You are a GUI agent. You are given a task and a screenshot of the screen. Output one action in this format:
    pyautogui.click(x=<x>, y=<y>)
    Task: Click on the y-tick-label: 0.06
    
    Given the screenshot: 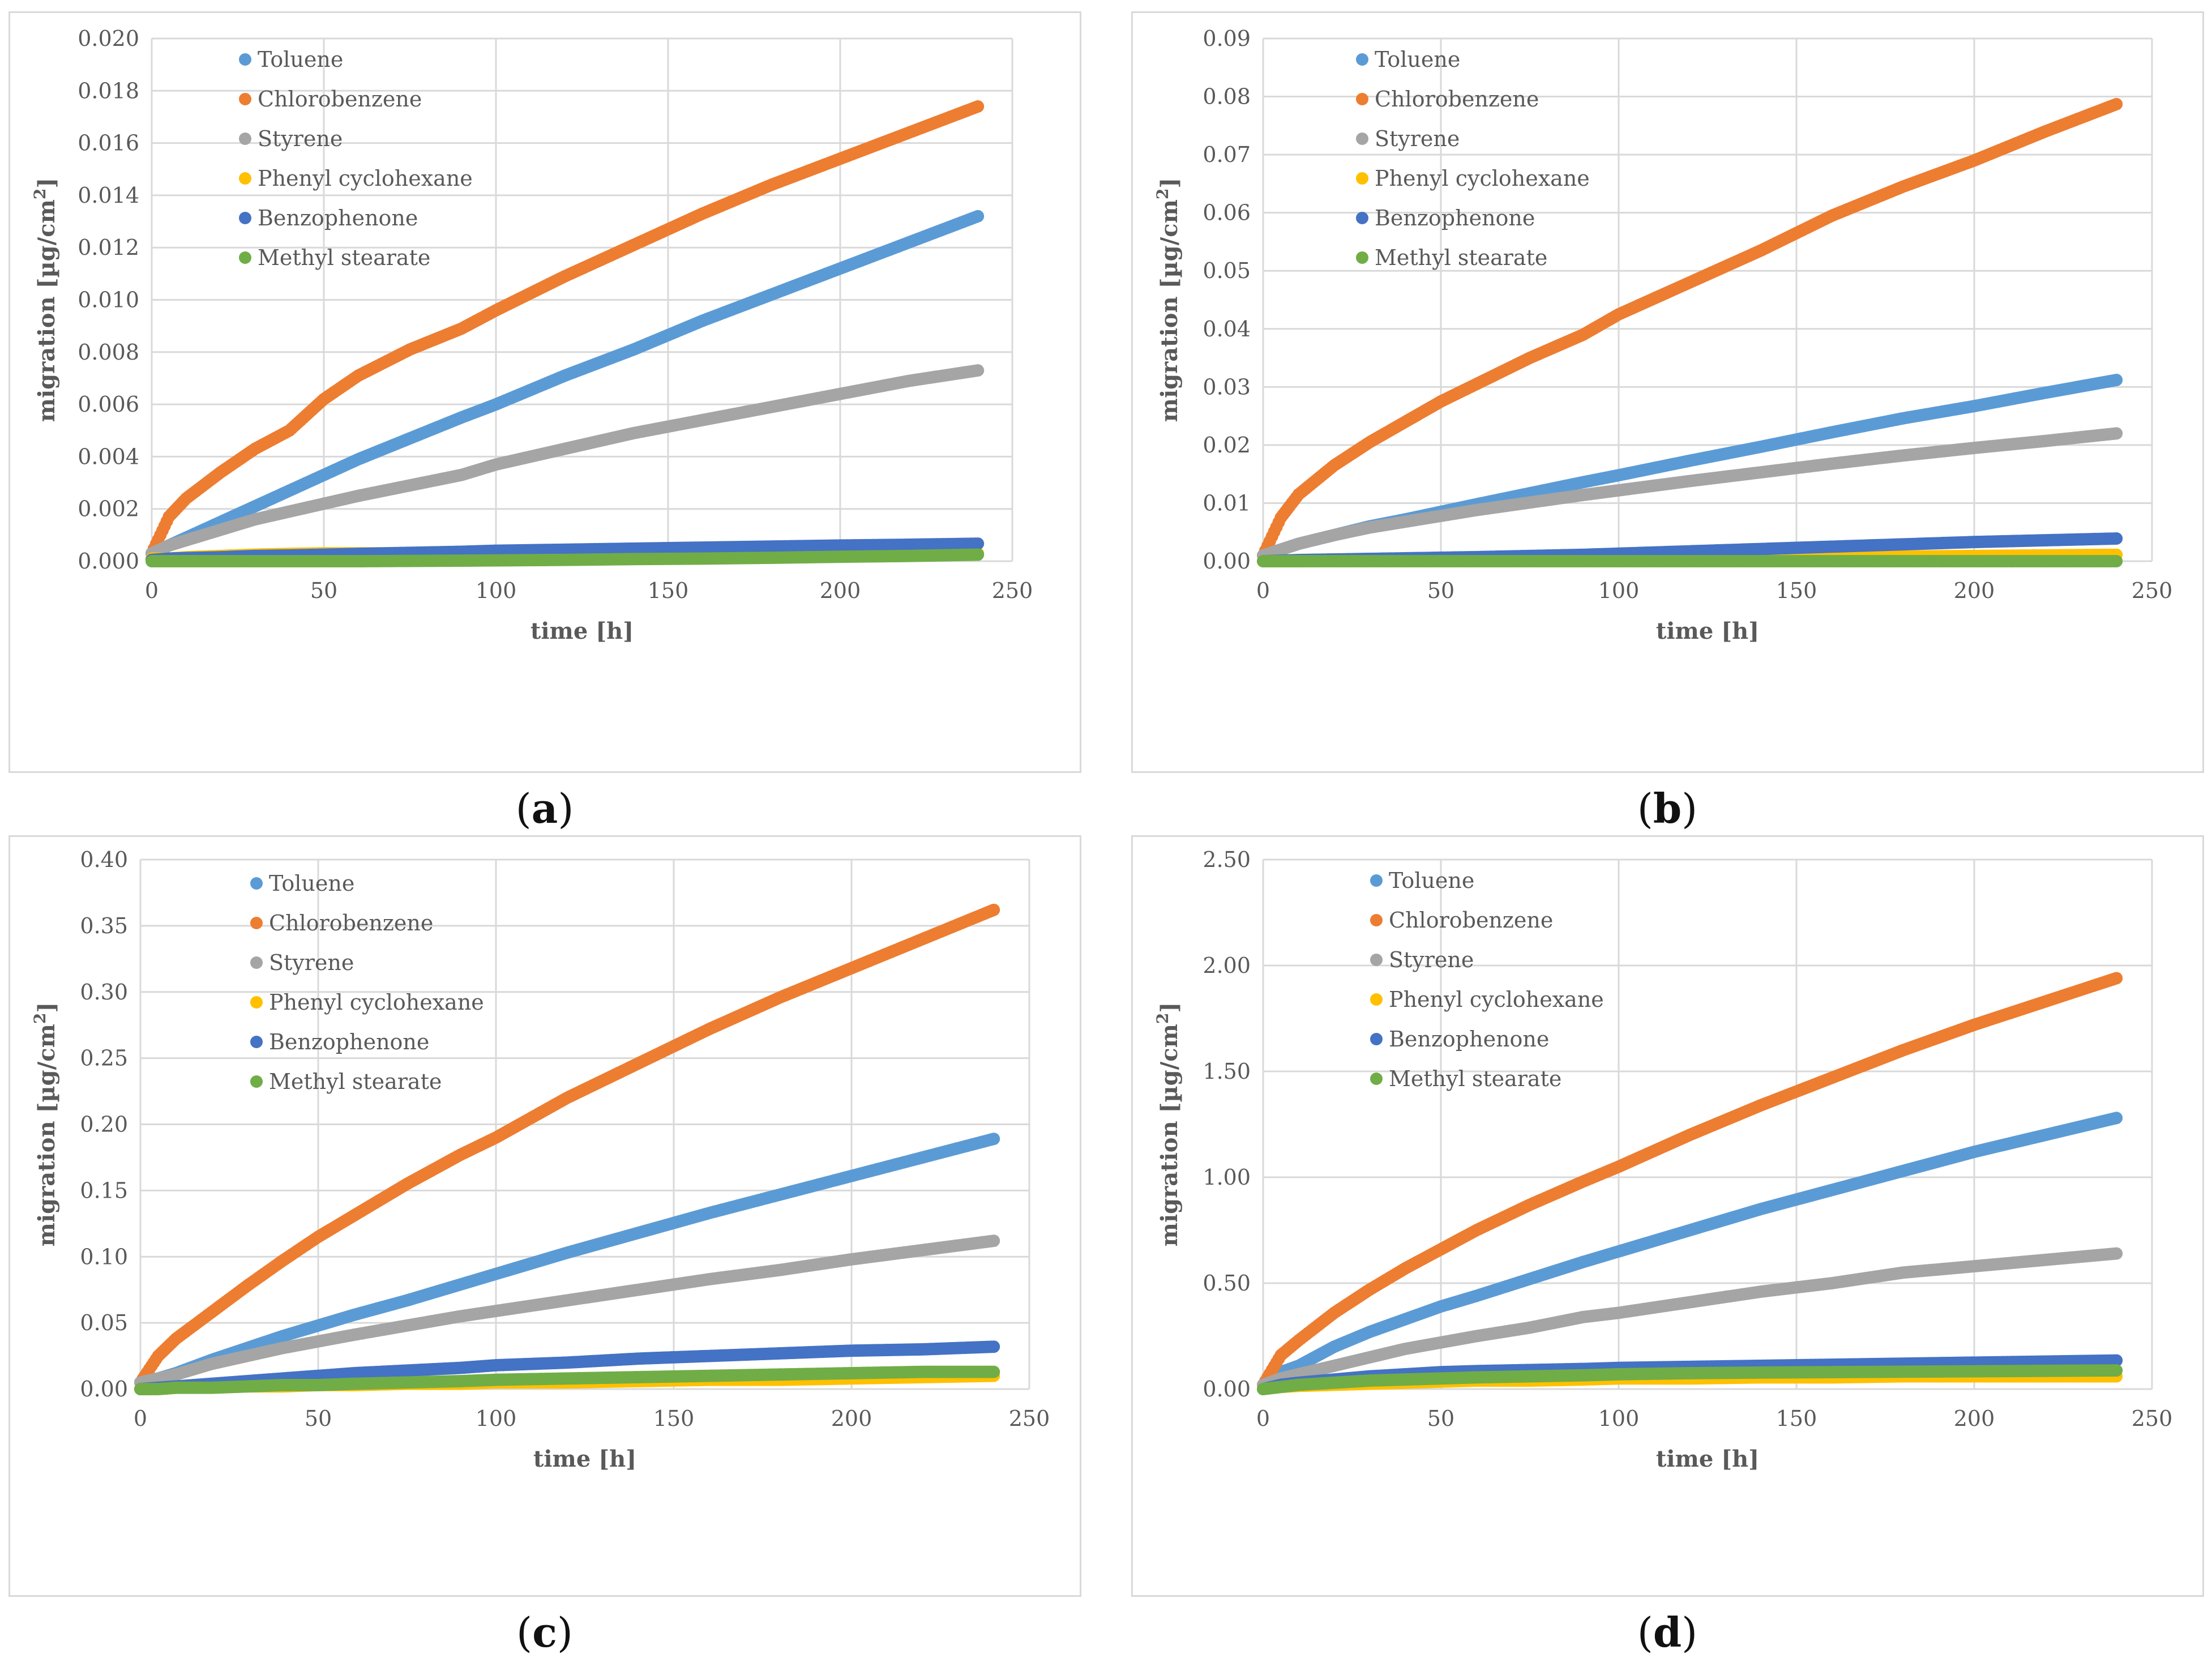 What is the action you would take?
    pyautogui.click(x=1227, y=212)
    